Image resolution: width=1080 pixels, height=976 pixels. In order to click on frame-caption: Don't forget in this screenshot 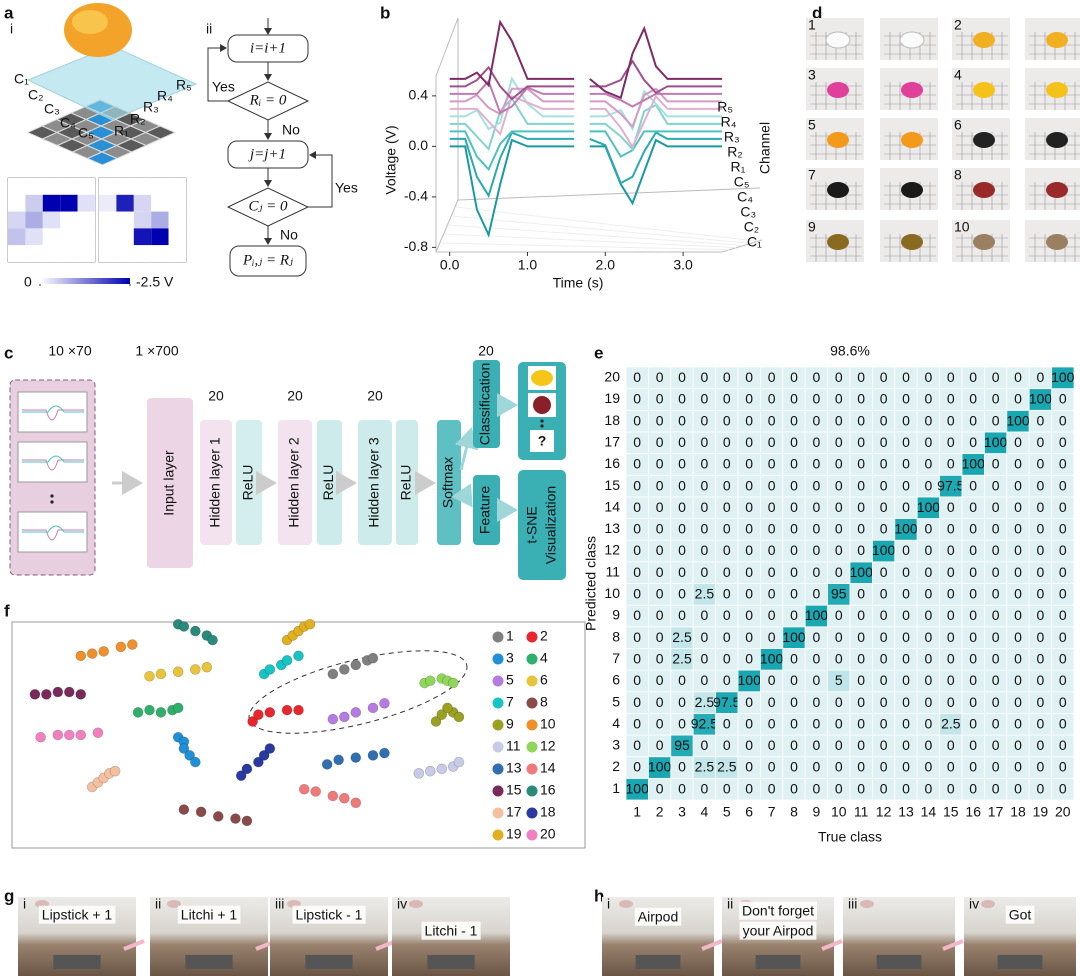, I will do `click(778, 911)`.